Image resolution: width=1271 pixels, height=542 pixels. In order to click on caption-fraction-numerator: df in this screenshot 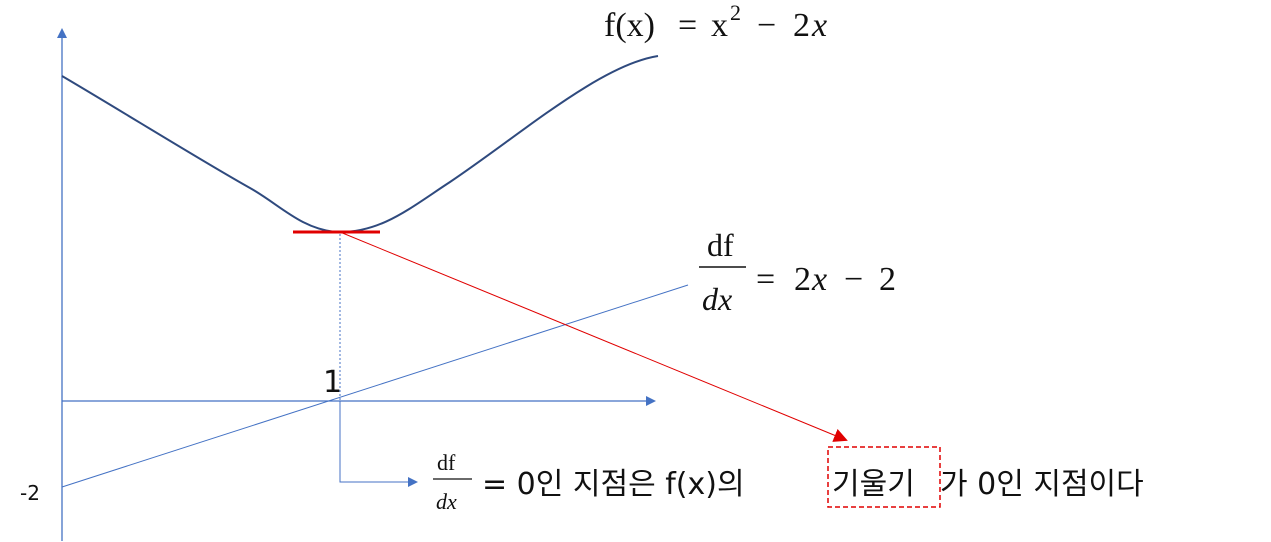, I will do `click(446, 462)`.